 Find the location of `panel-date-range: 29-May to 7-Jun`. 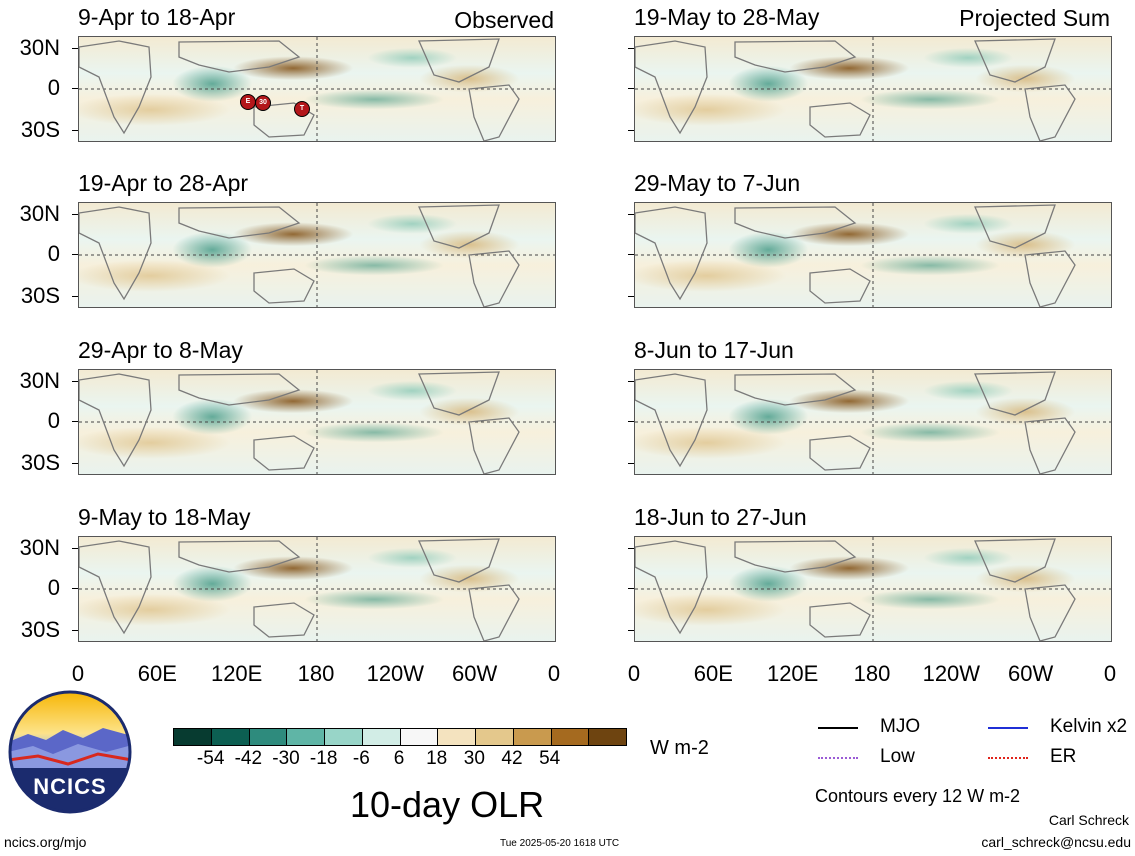

panel-date-range: 29-May to 7-Jun is located at coordinates (717, 183).